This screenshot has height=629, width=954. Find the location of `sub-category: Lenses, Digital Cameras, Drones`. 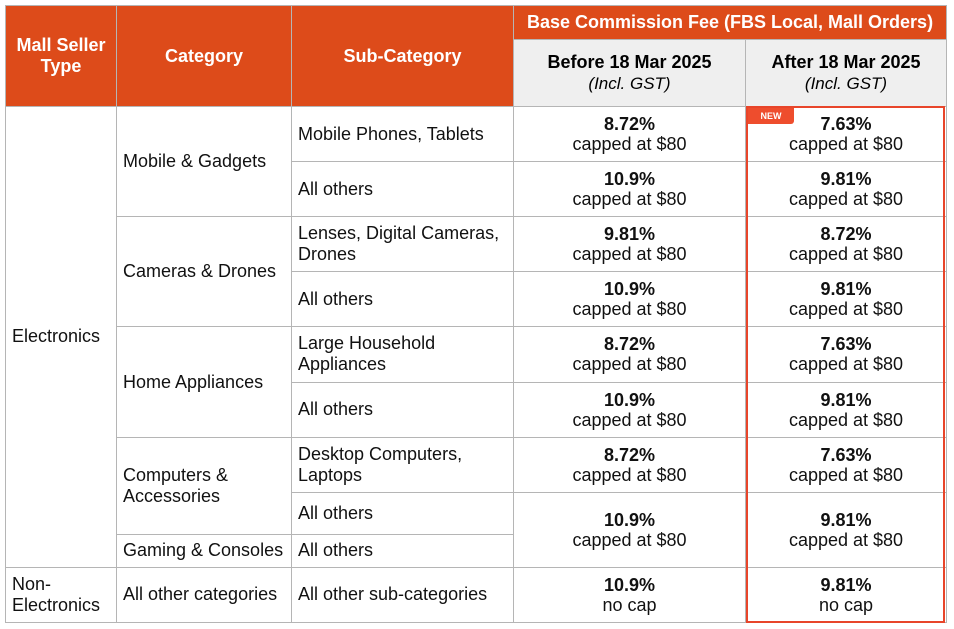

sub-category: Lenses, Digital Cameras, Drones is located at coordinates (402, 244).